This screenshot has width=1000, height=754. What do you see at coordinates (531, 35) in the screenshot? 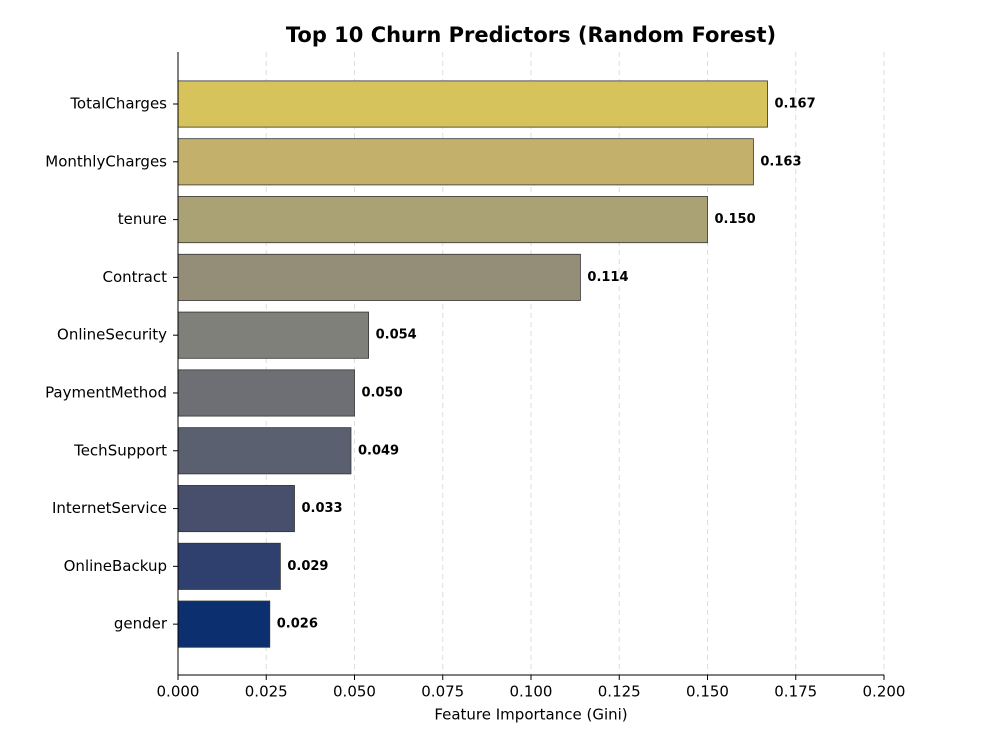
I see `chart-title: Top 10 Churn Predictors (Random Forest)` at bounding box center [531, 35].